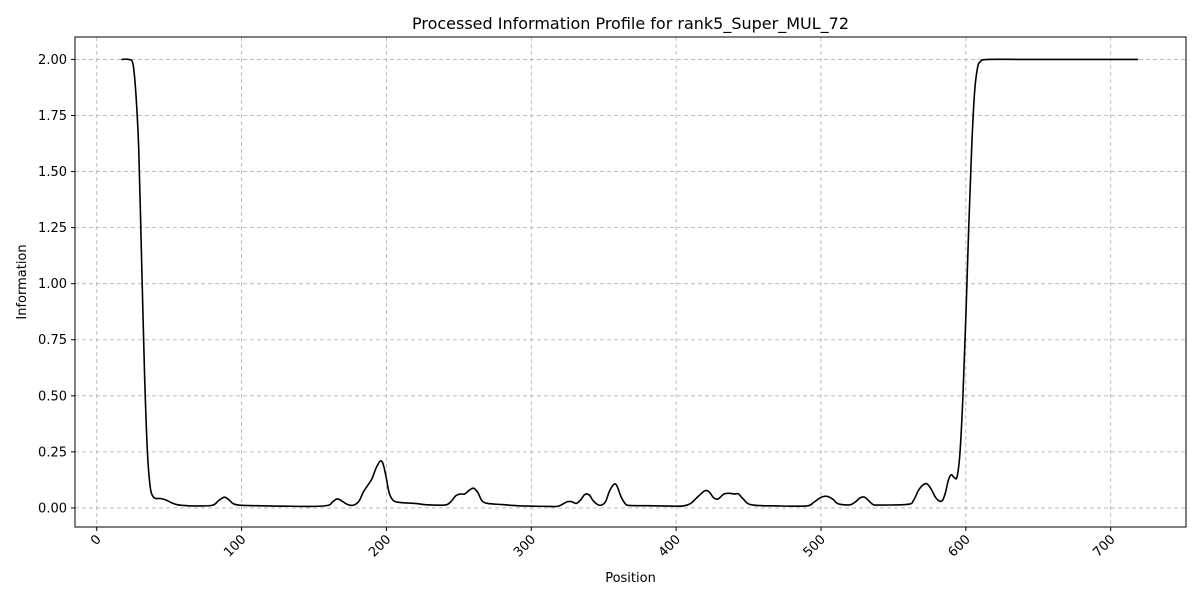  What do you see at coordinates (52, 228) in the screenshot?
I see `y-tick-label: 1.25` at bounding box center [52, 228].